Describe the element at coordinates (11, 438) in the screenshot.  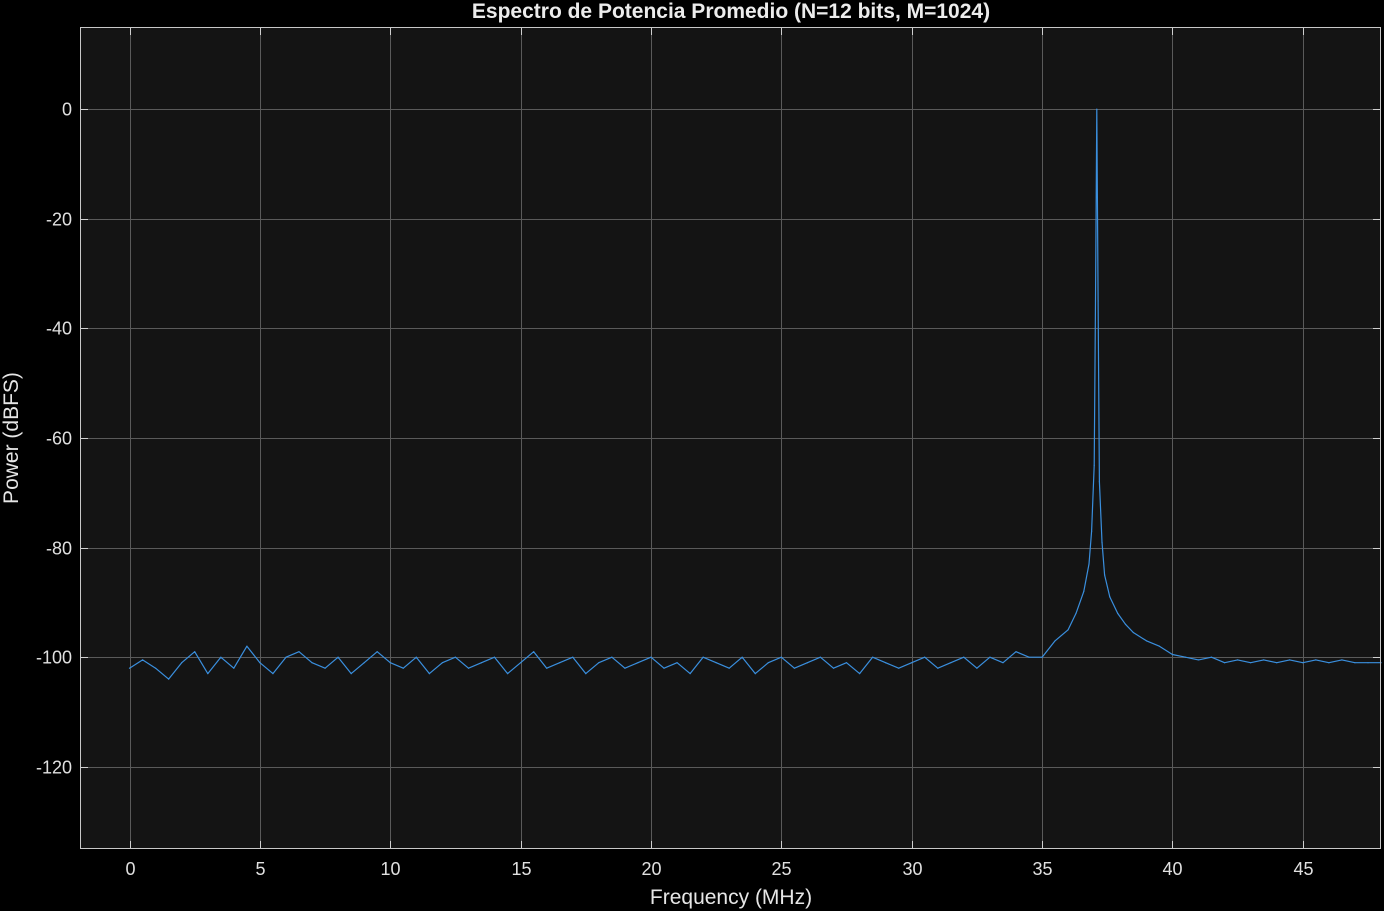
I see `y-axis-label: Power (dBFS)` at that location.